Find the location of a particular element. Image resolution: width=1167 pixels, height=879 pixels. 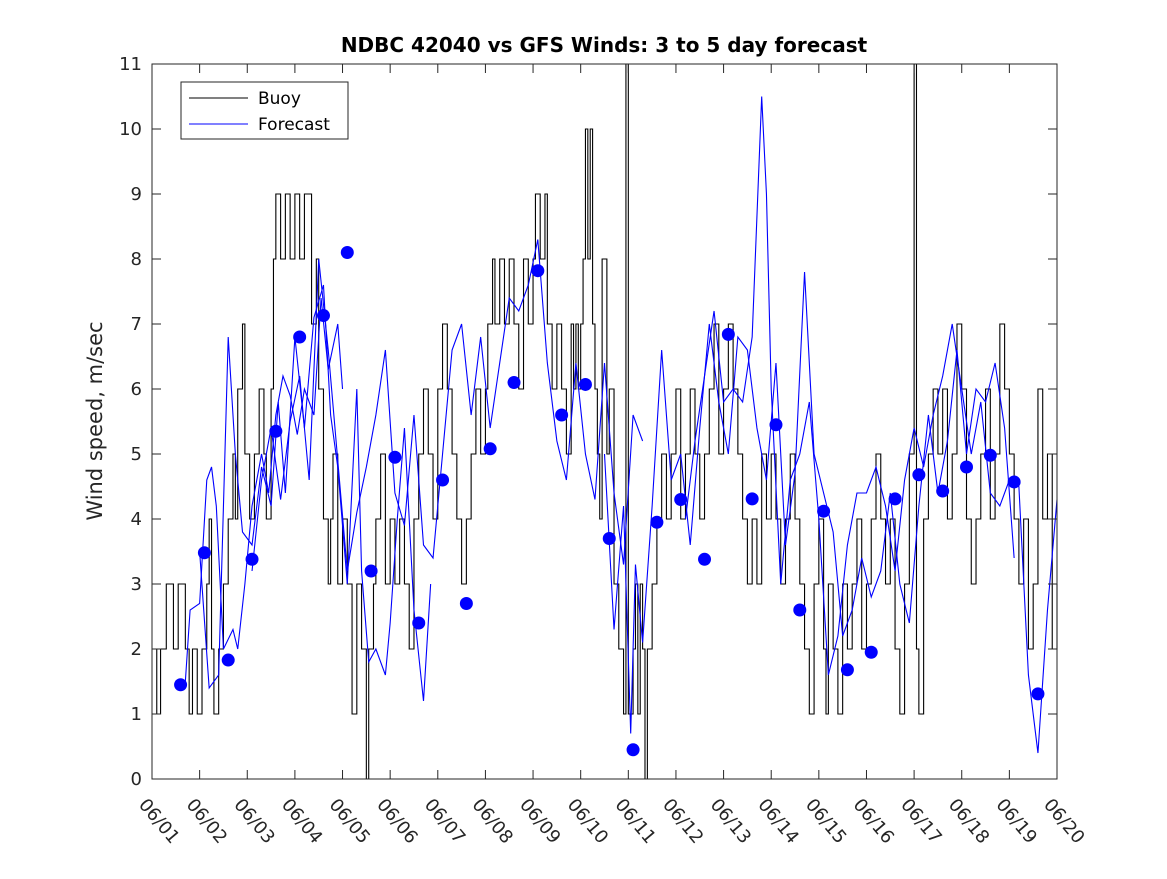

y-tick-label: 10 is located at coordinates (130, 129).